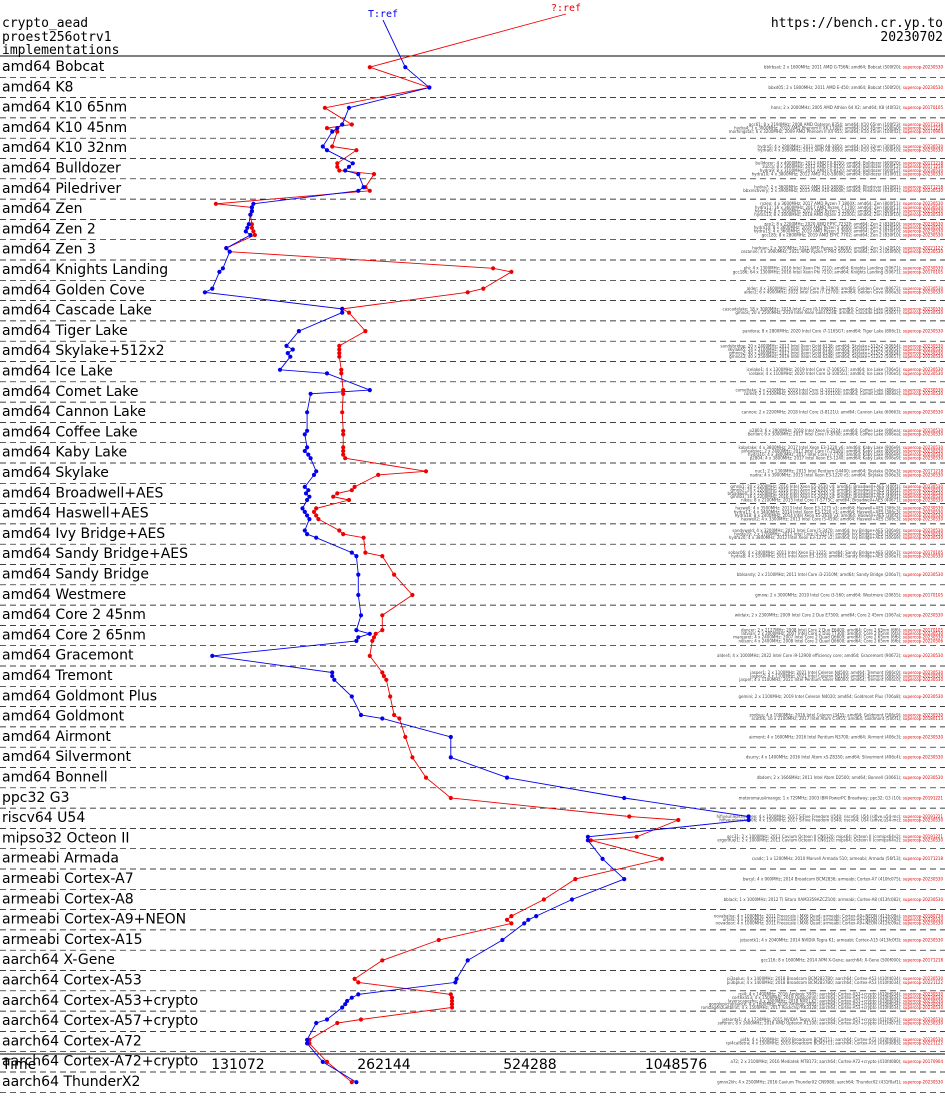 The width and height of the screenshot is (945, 1103). Describe the element at coordinates (75, 514) in the screenshot. I see `cpu-label: amd64 Haswell+AES` at that location.